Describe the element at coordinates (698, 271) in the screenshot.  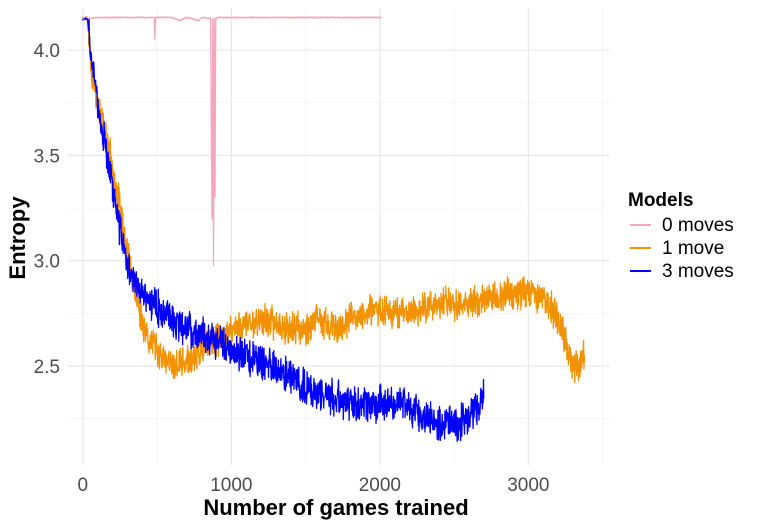
I see `legend-label: 3 moves` at that location.